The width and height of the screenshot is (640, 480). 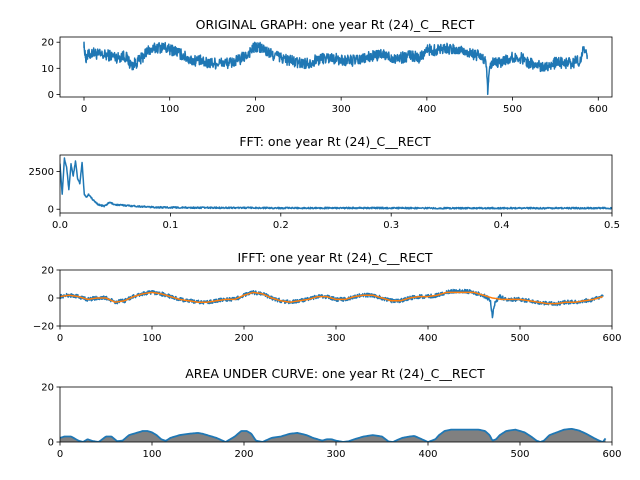 What do you see at coordinates (335, 141) in the screenshot?
I see `fft-title: FFT: one year Rt (24)_C__RECT` at bounding box center [335, 141].